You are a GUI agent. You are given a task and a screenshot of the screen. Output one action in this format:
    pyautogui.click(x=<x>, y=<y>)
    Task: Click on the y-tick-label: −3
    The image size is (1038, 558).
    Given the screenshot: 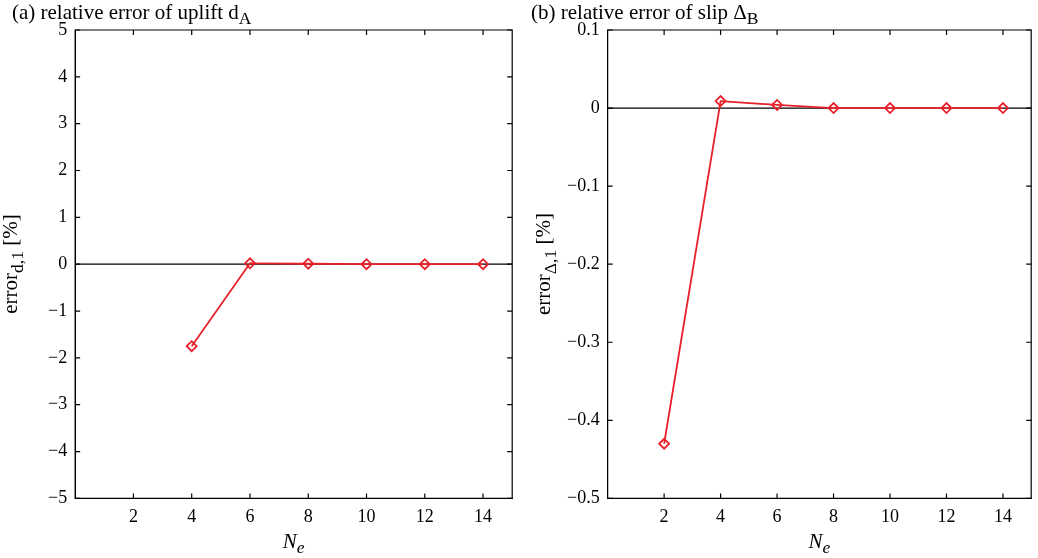 What is the action you would take?
    pyautogui.click(x=58, y=403)
    